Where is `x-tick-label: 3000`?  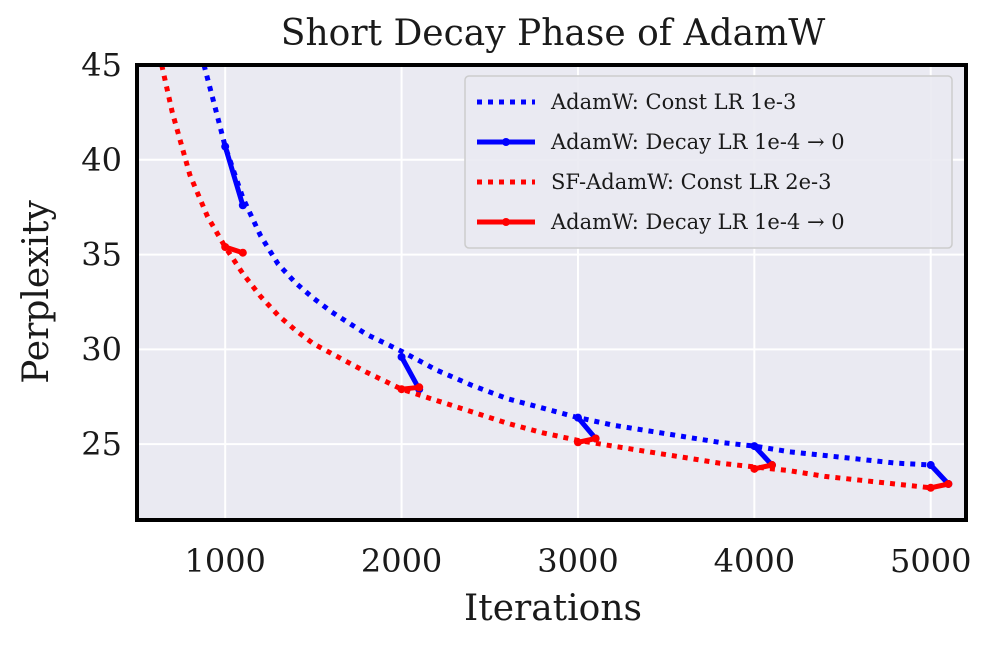
x-tick-label: 3000 is located at coordinates (577, 561).